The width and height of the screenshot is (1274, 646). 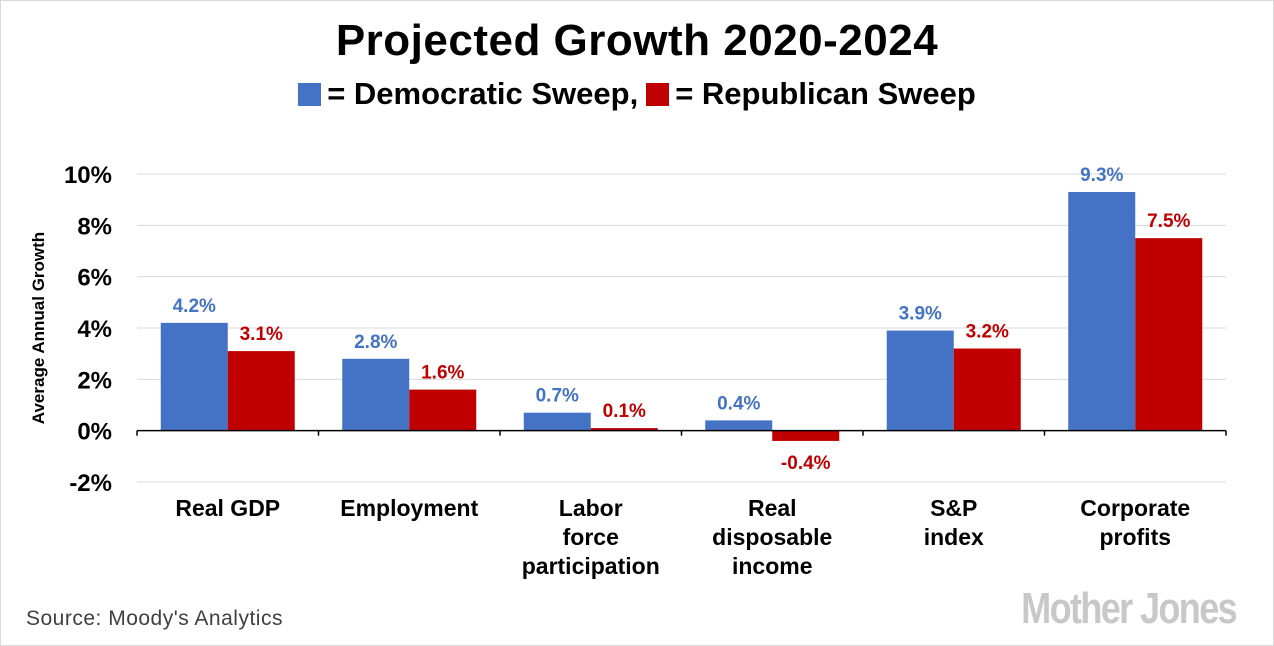 What do you see at coordinates (637, 40) in the screenshot?
I see `chart-title: Projected Growth 2020-2024` at bounding box center [637, 40].